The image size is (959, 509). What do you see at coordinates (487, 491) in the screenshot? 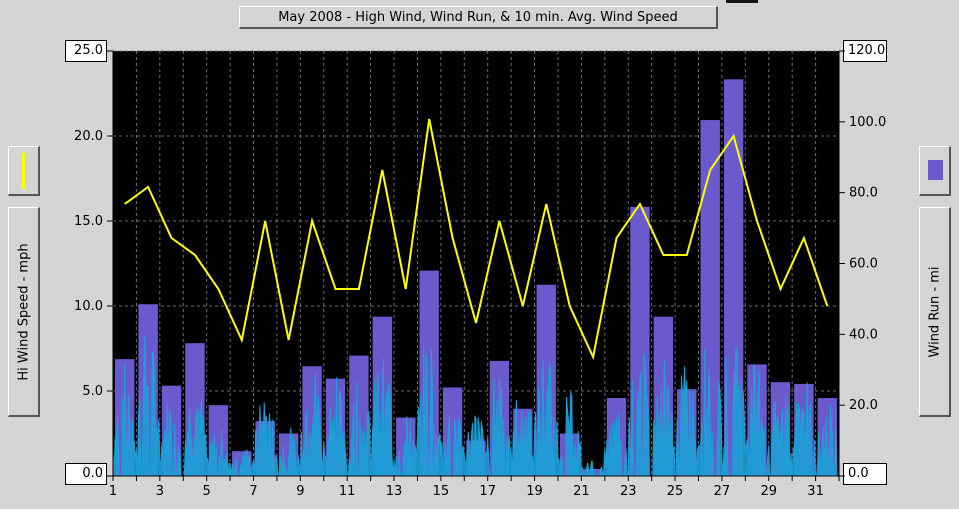
I see `x-tick-label: 17` at bounding box center [487, 491].